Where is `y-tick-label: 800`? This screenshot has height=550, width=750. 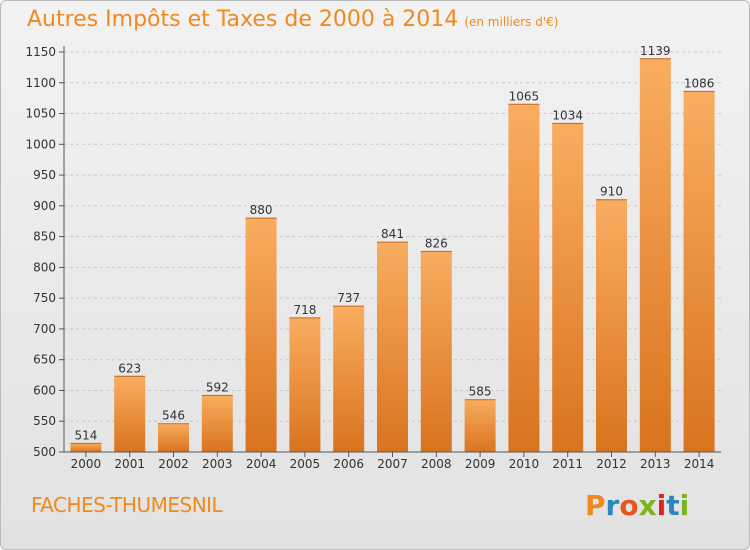 y-tick-label: 800 is located at coordinates (44, 267).